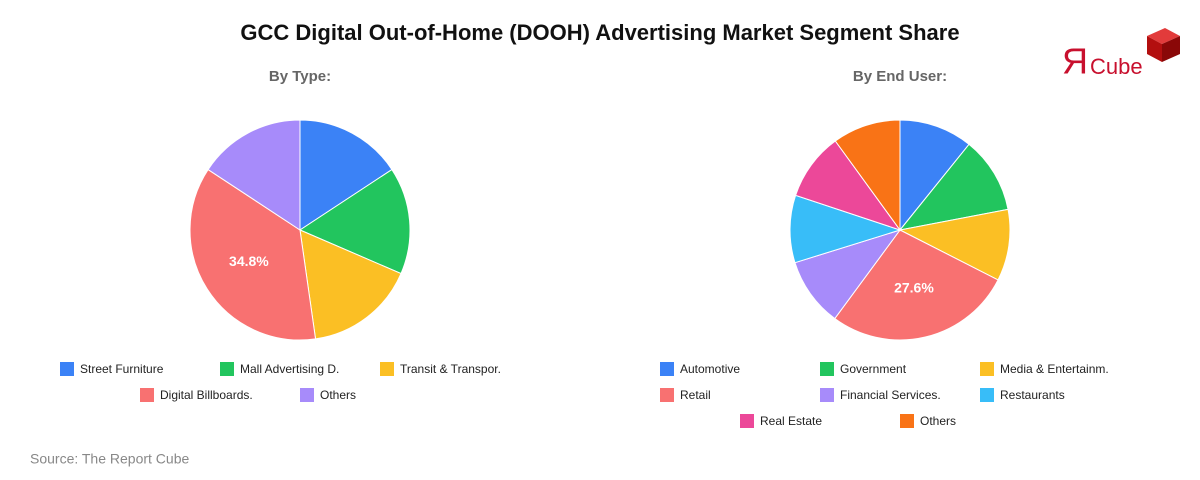 The height and width of the screenshot is (480, 1200). I want to click on logo-mark: Я, so click(1075, 61).